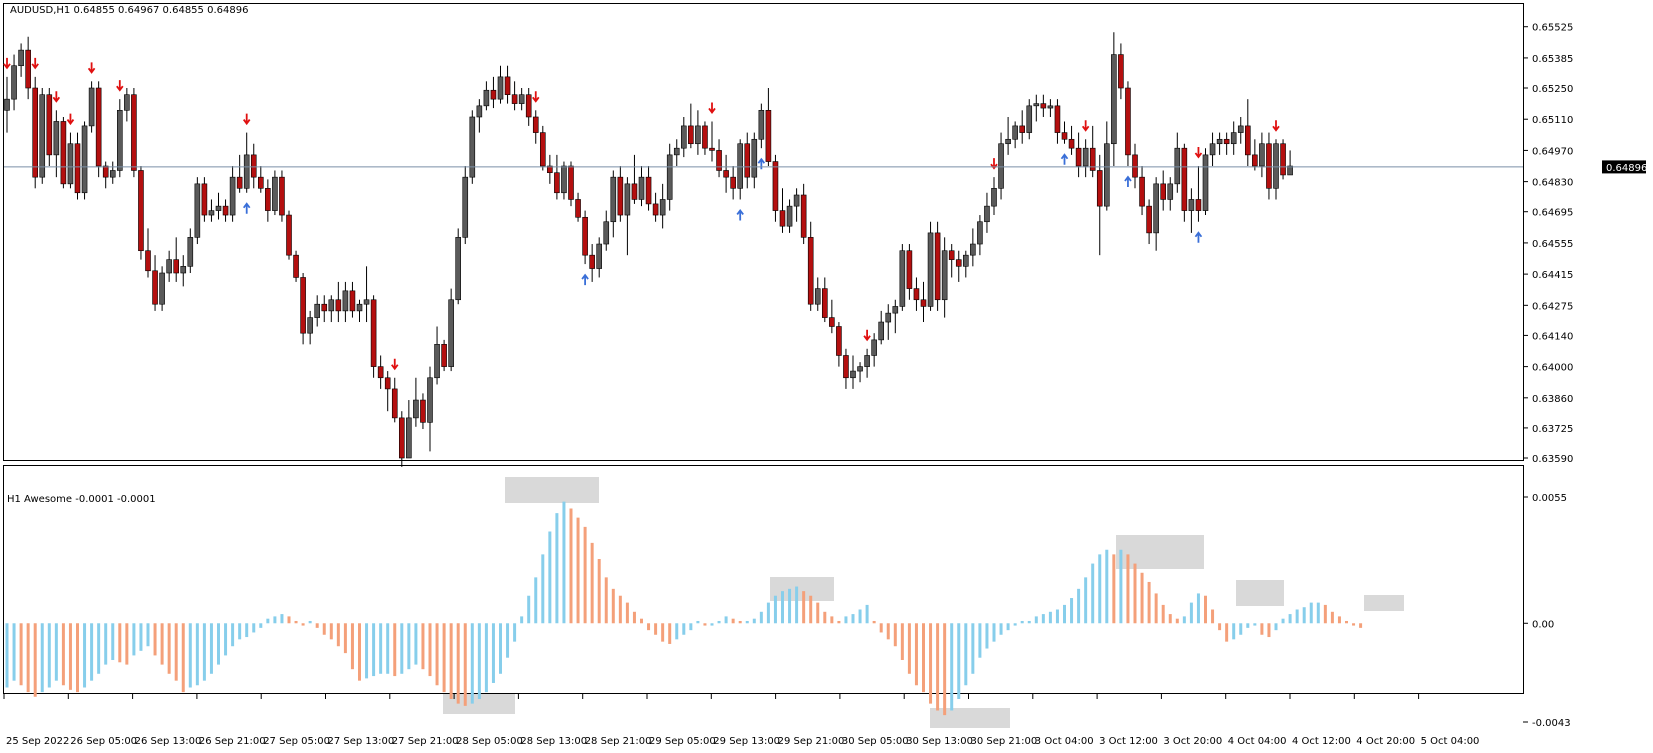 This screenshot has height=753, width=1653. What do you see at coordinates (553, 741) in the screenshot?
I see `time-tick-label: 28 Sep 13:00` at bounding box center [553, 741].